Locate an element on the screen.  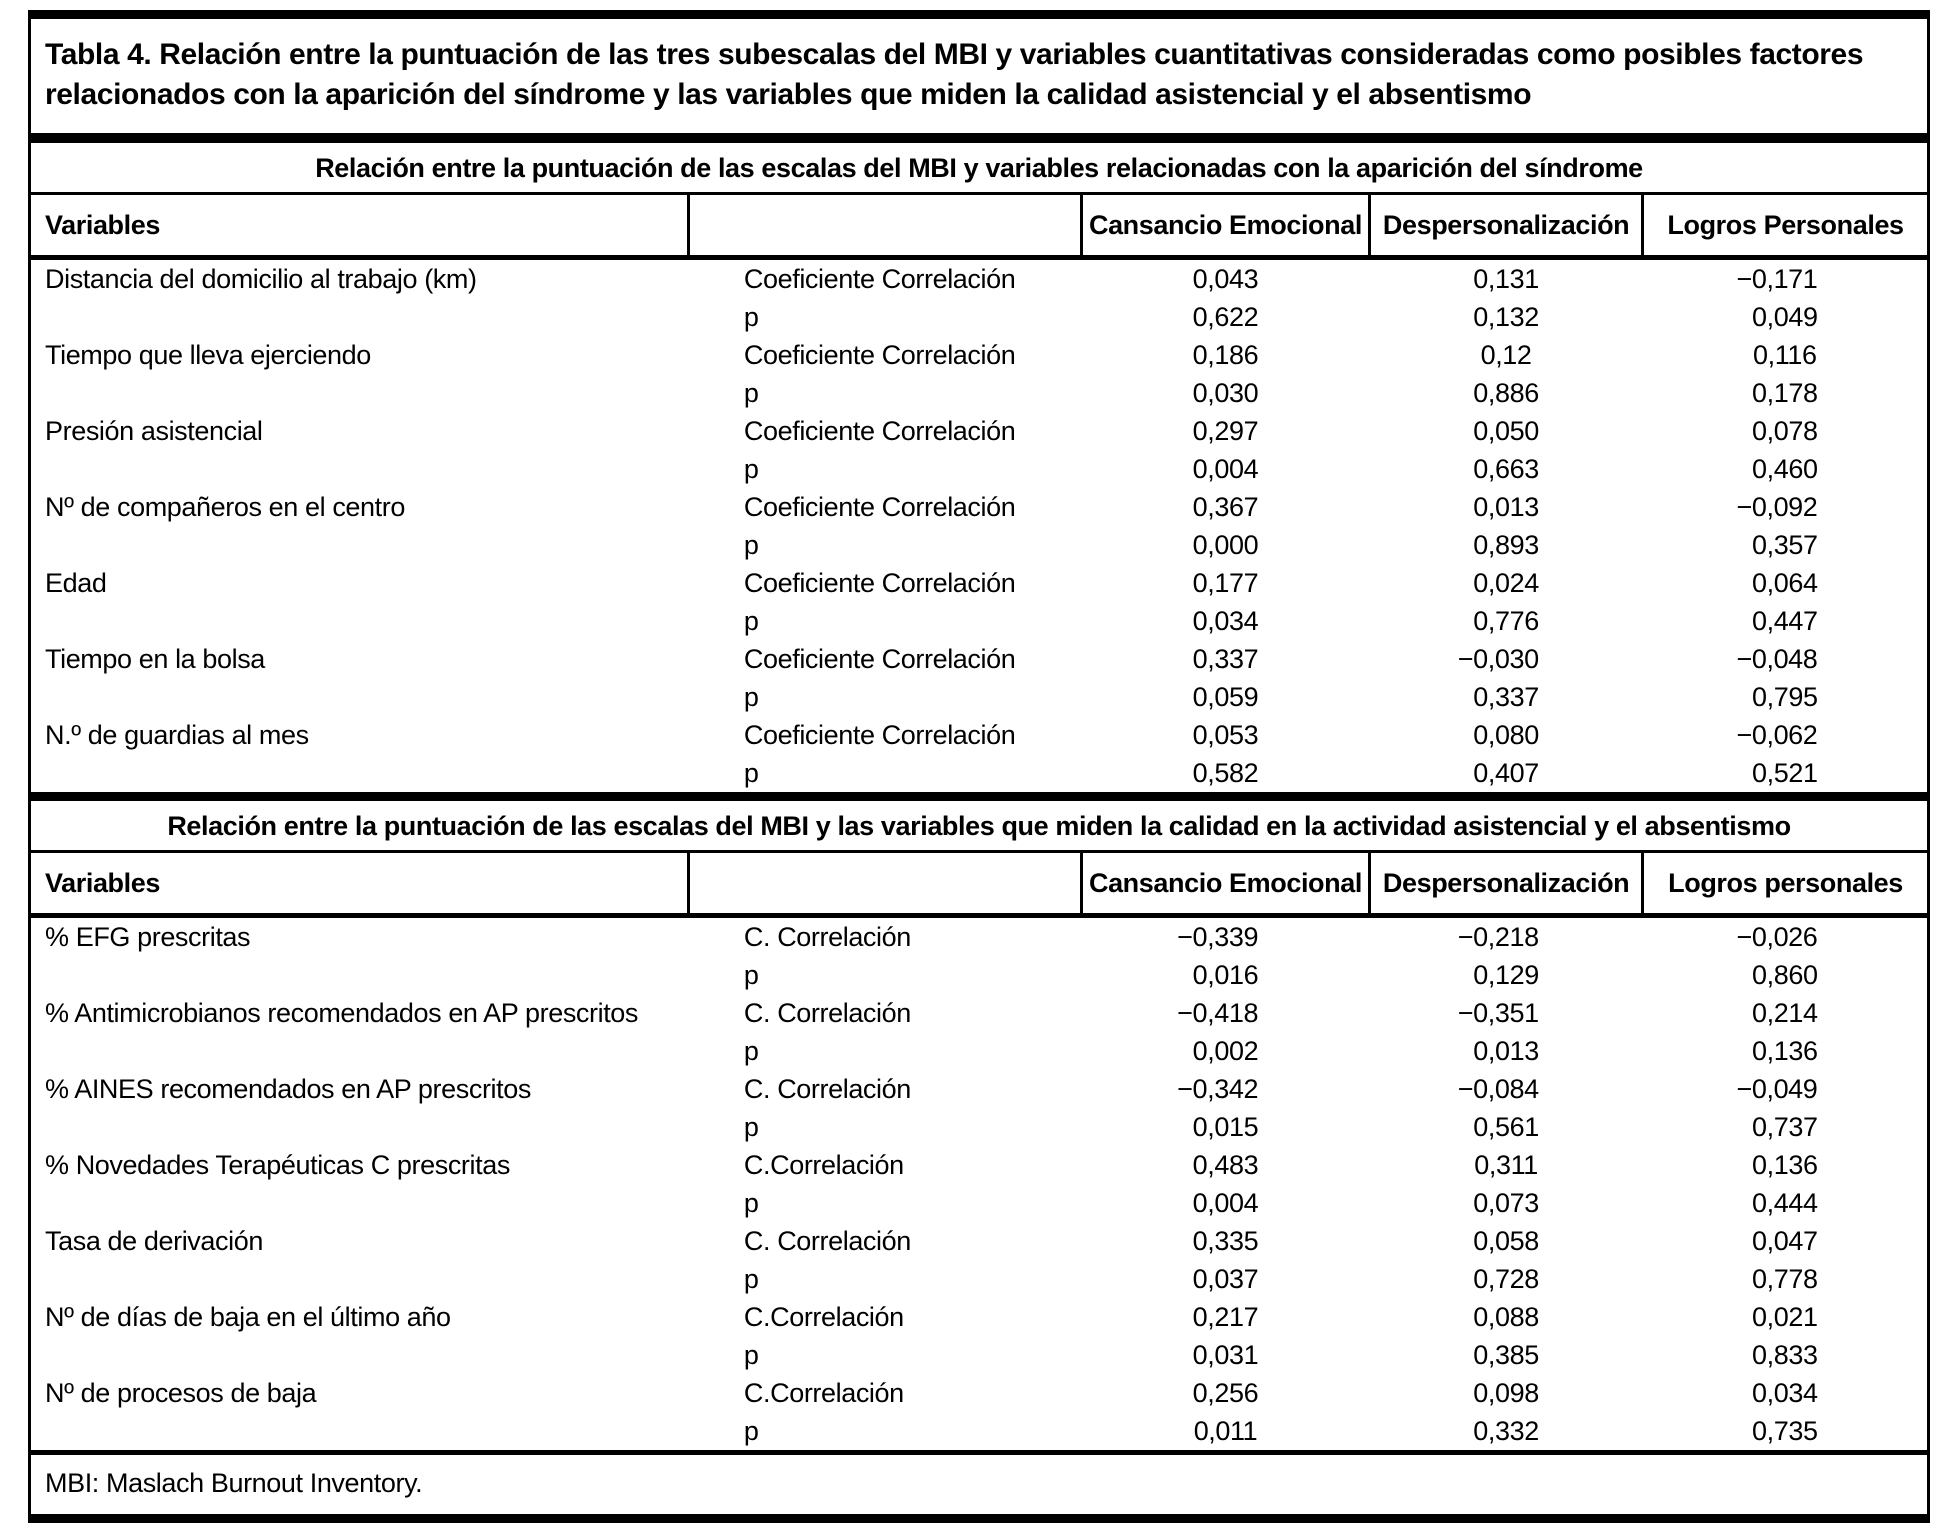
value-logros-personales: 0,521 is located at coordinates (1785, 773).